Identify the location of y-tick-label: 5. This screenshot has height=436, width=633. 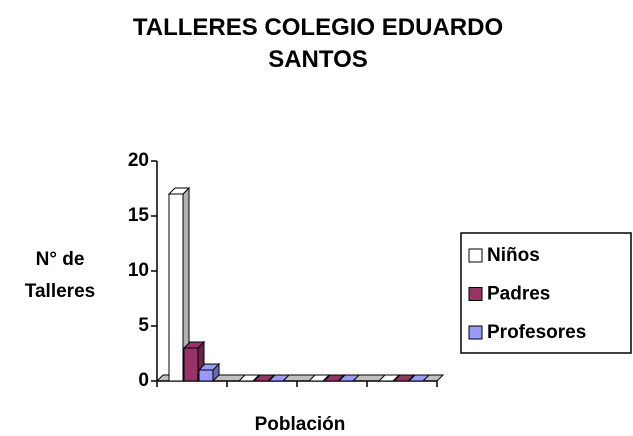
(143, 325).